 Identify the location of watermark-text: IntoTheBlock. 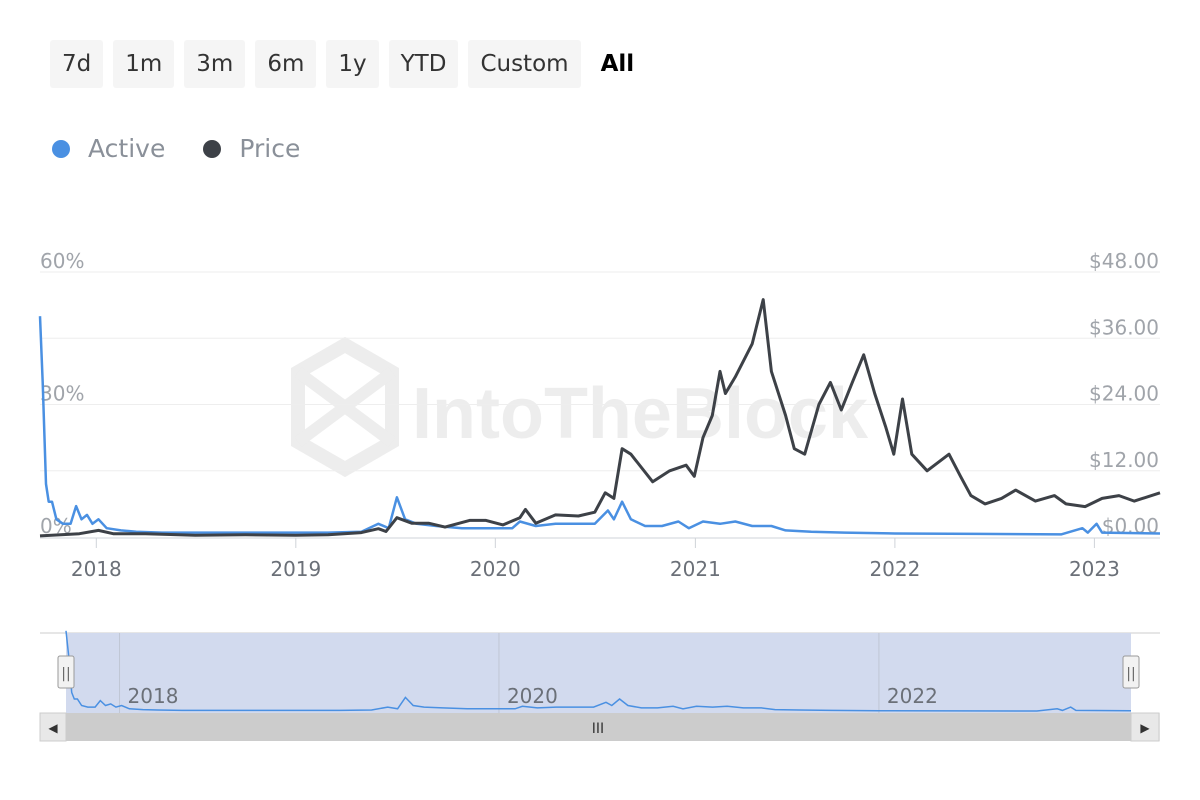
(640, 414).